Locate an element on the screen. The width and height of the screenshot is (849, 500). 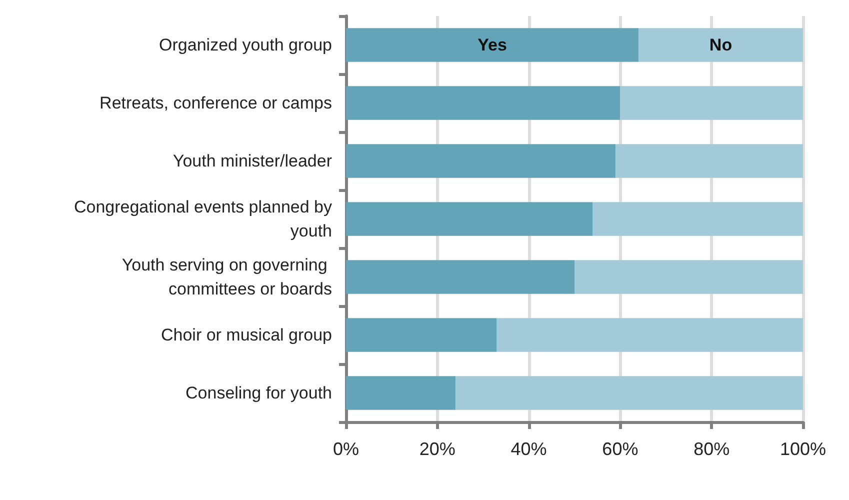
x-tick-label: 0% is located at coordinates (346, 449).